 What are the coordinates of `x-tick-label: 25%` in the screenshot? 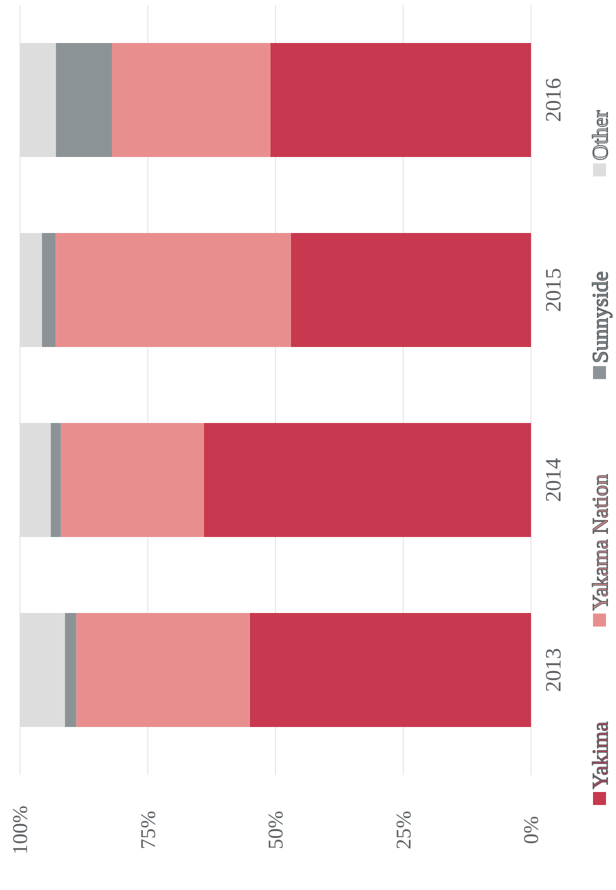 It's located at (403, 830).